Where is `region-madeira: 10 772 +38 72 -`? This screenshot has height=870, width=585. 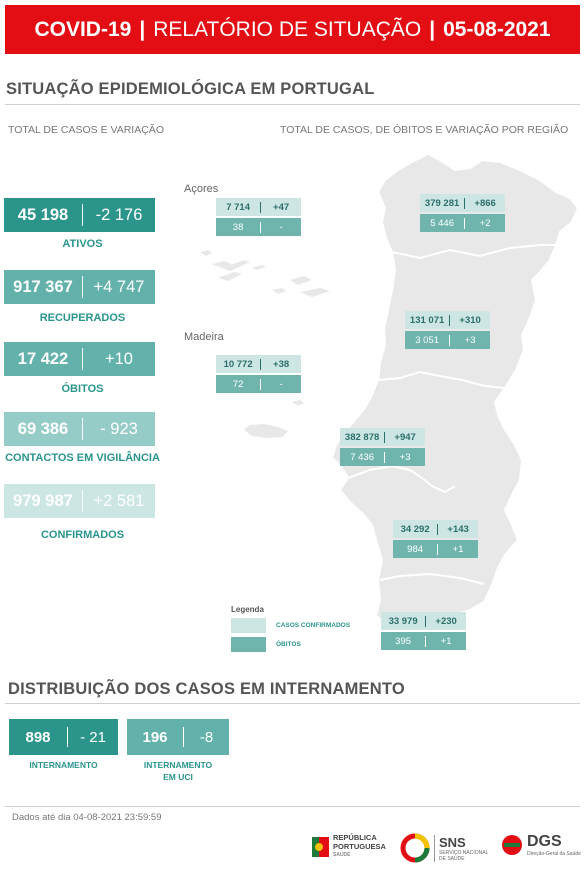
region-madeira: 10 772 +38 72 - is located at coordinates (258, 374).